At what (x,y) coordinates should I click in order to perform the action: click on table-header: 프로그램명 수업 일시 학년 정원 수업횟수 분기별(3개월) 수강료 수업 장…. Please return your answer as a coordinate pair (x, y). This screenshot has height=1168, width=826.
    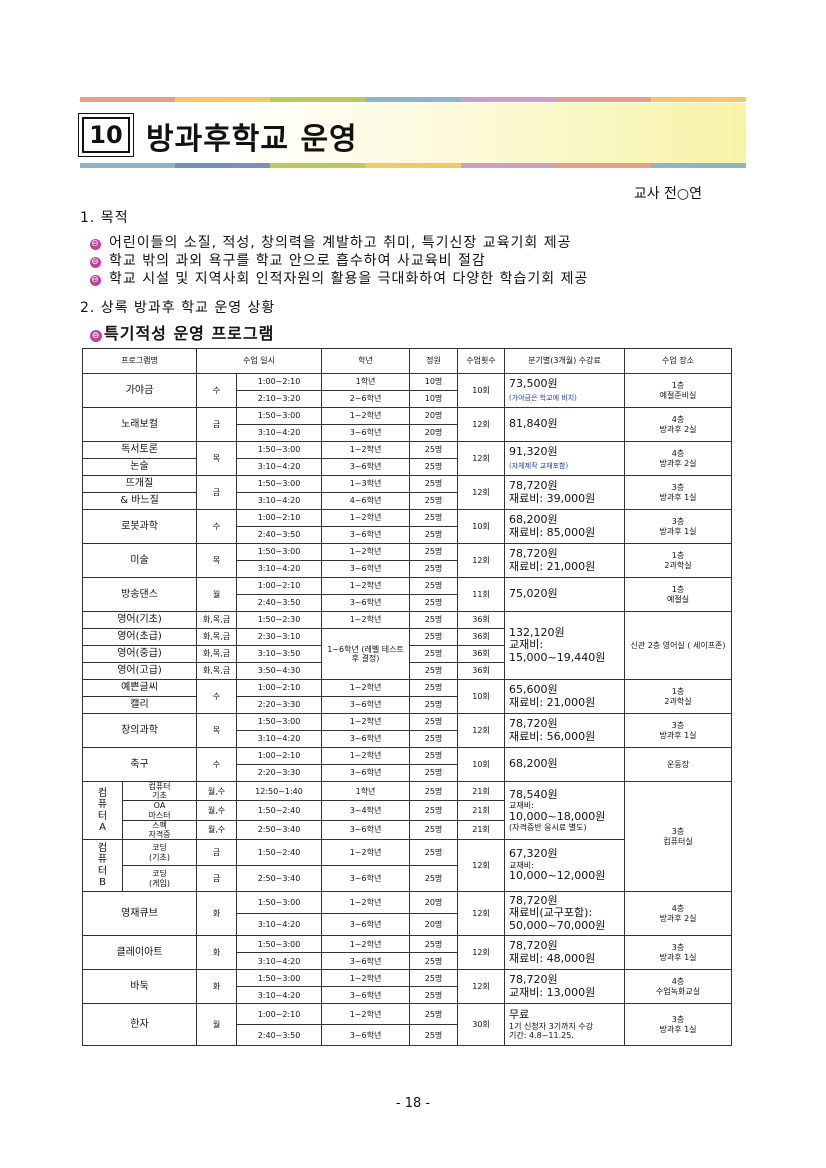
    Looking at the image, I should click on (407, 361).